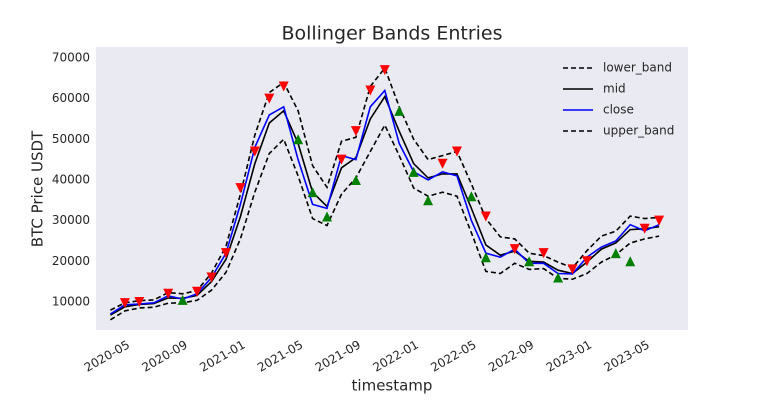 This screenshot has height=415, width=766. Describe the element at coordinates (511, 356) in the screenshot. I see `x-tick-label: 2022-09` at that location.